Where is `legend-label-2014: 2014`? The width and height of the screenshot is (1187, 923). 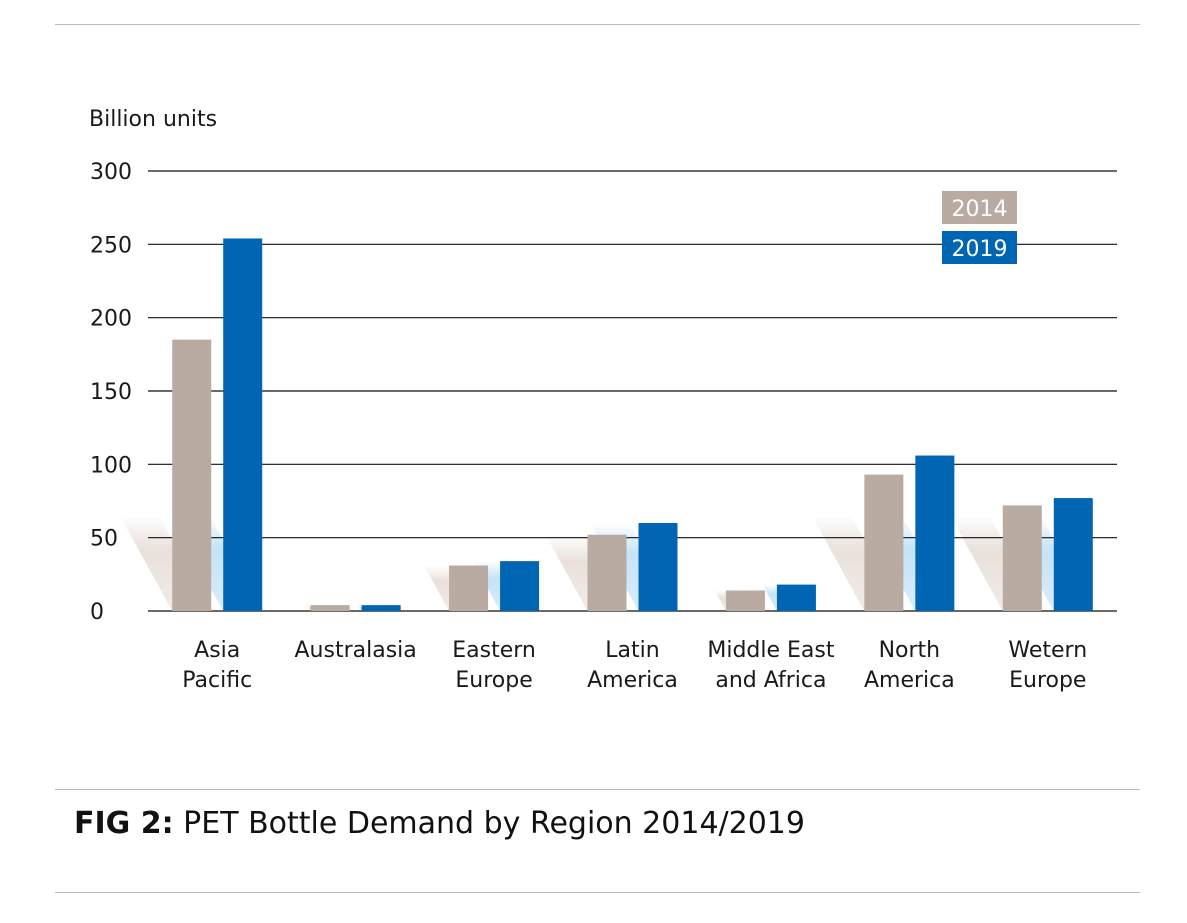 legend-label-2014: 2014 is located at coordinates (980, 209).